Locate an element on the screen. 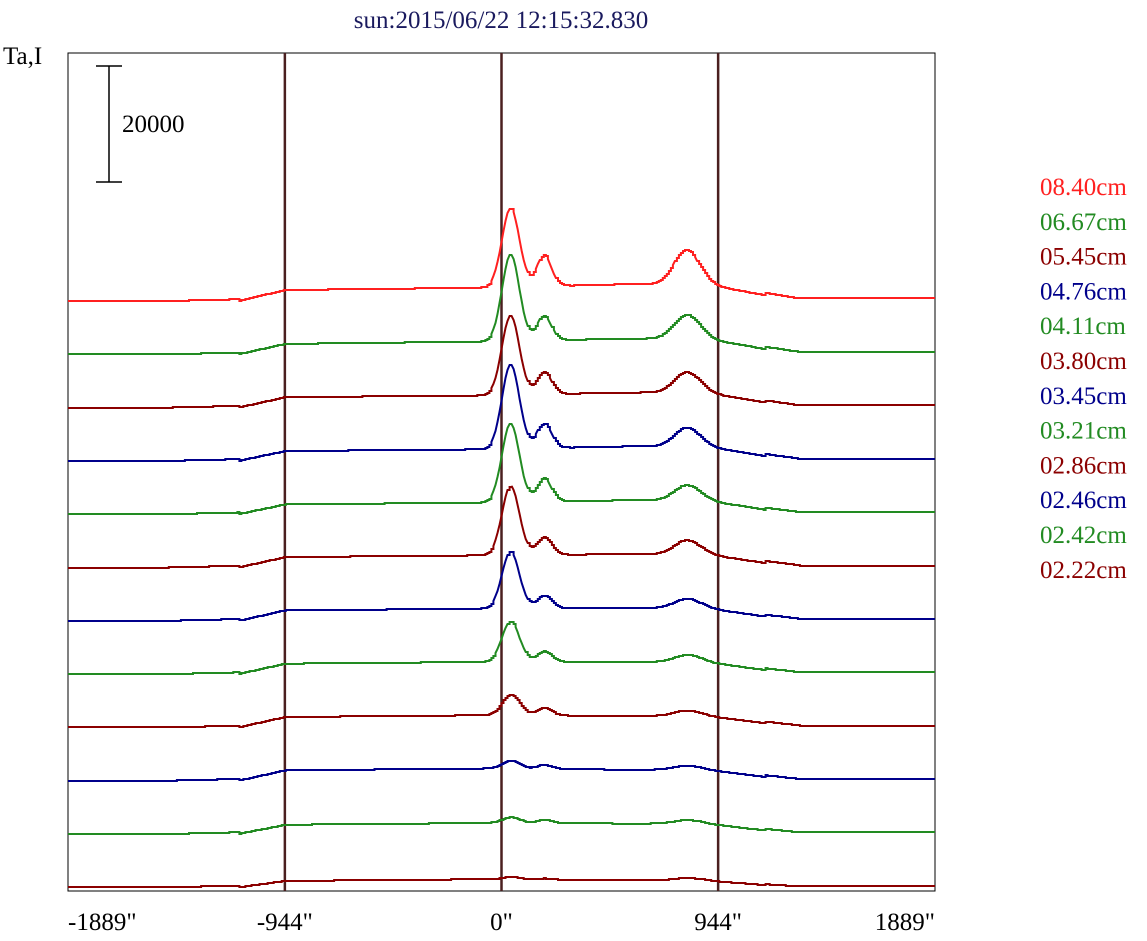  series-line-05.45cm is located at coordinates (501, 362).